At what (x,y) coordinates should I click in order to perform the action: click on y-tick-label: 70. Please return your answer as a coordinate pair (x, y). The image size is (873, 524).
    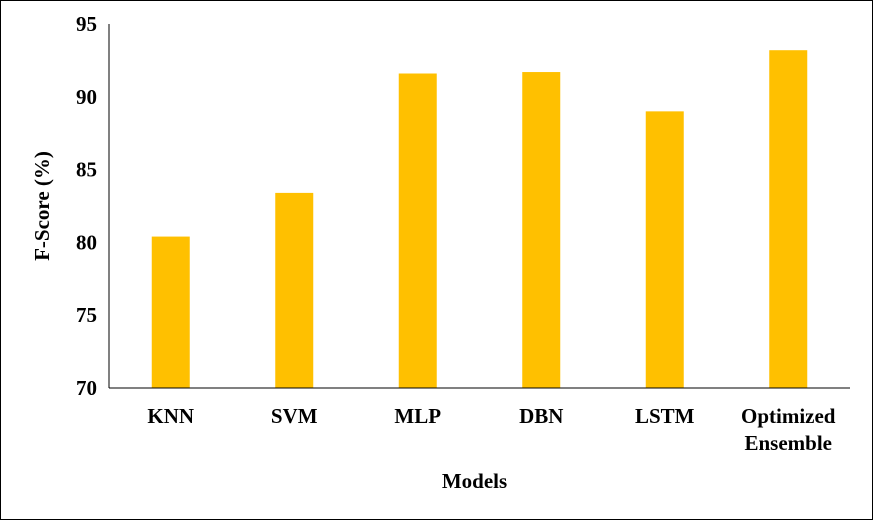
    Looking at the image, I should click on (86, 388).